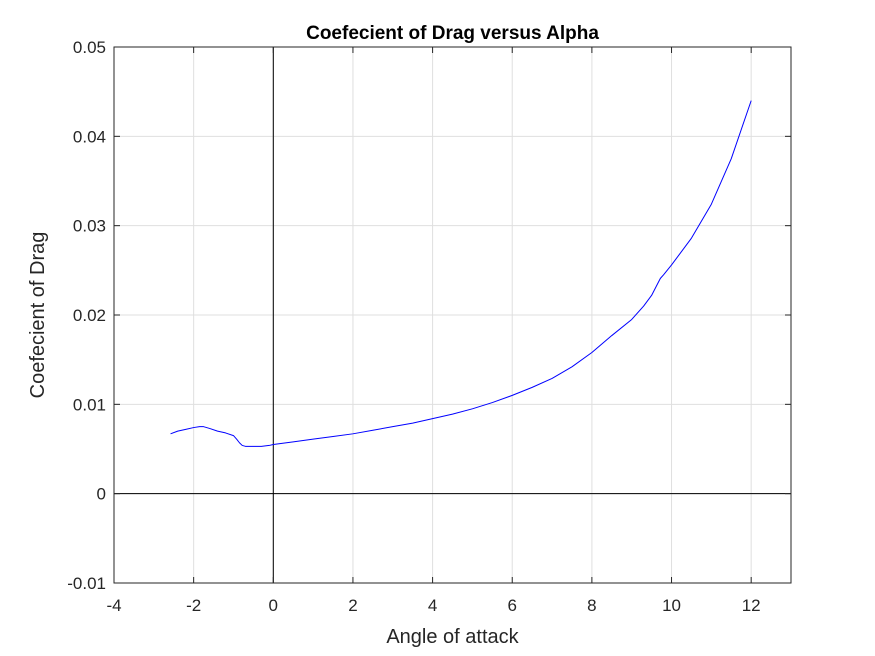 The width and height of the screenshot is (875, 656). I want to click on x-tick-label: 10, so click(671, 605).